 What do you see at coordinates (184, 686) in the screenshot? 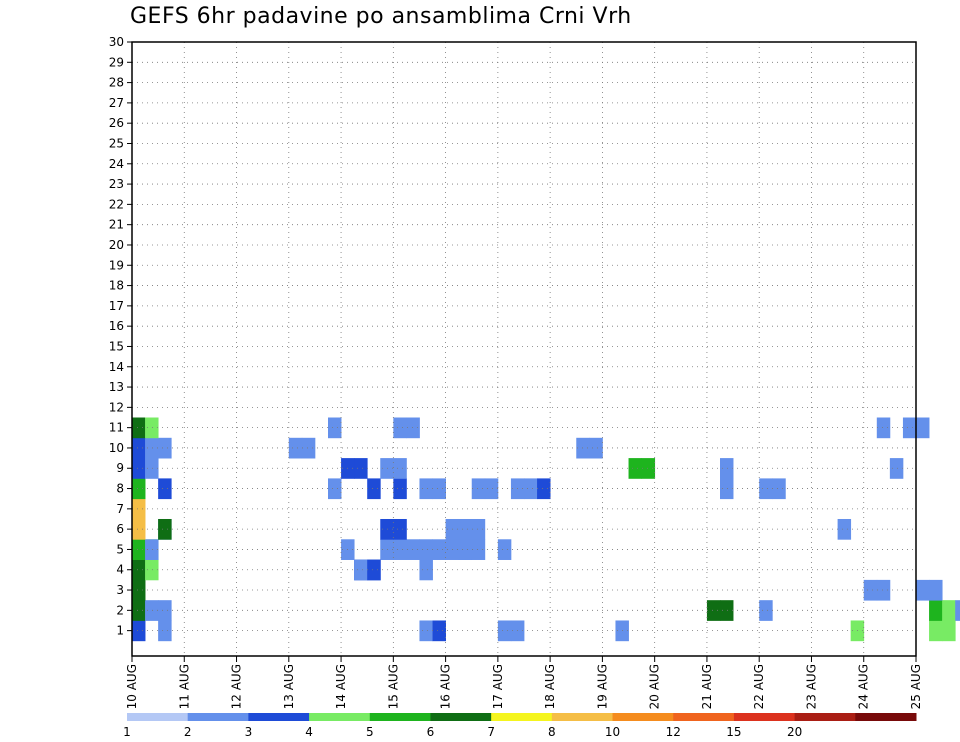
I see `x-tick-label: 11 AUG` at bounding box center [184, 686].